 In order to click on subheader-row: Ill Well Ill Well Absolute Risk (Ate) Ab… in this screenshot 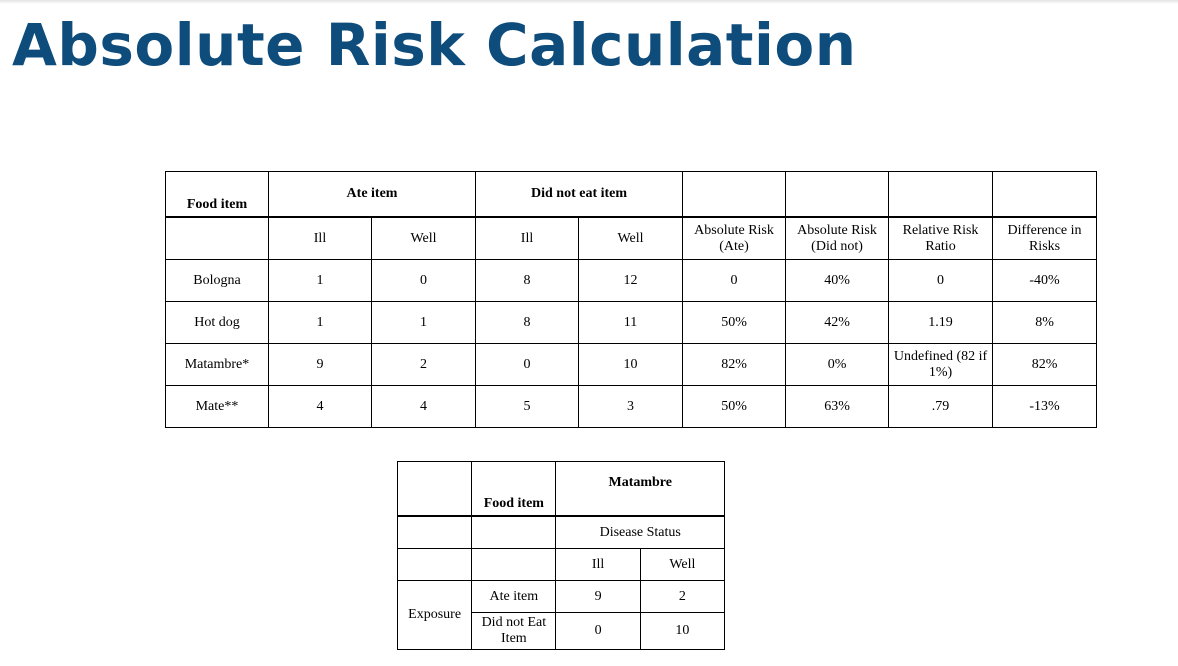, I will do `click(631, 238)`.